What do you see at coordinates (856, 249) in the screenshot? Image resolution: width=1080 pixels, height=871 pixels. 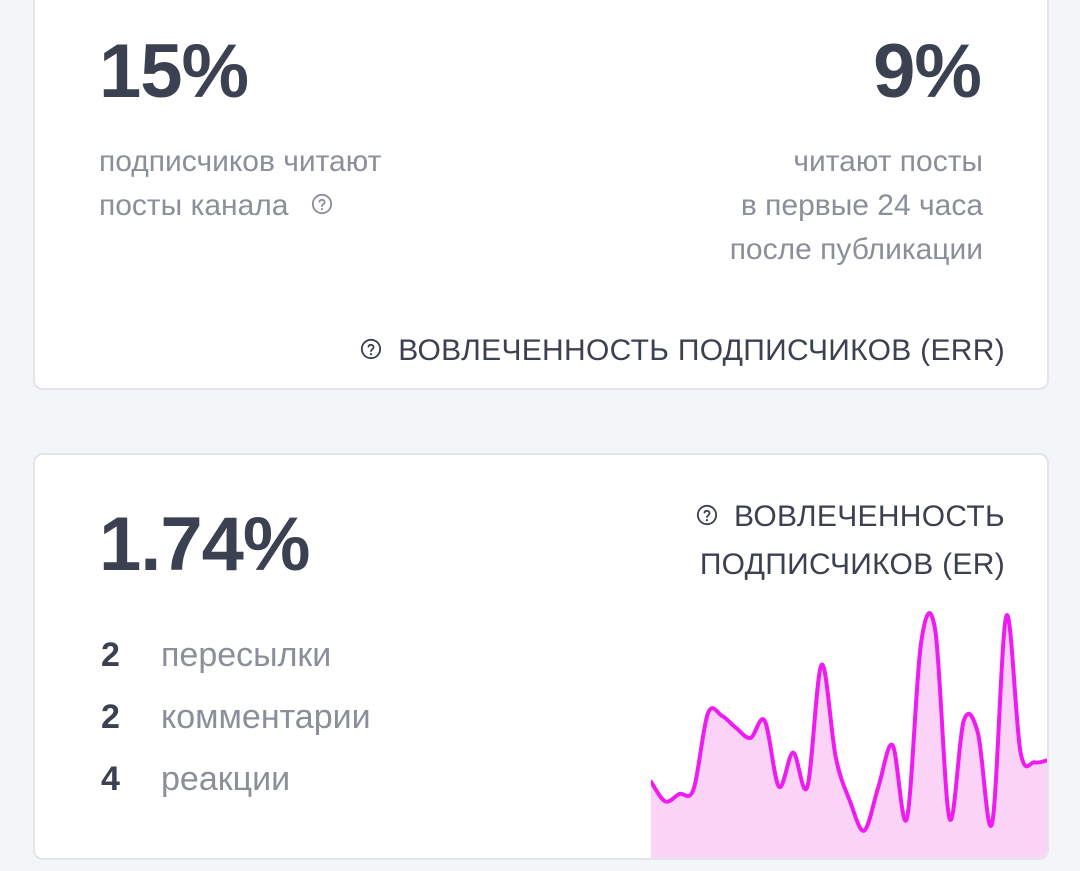 I see `first24-line3: после публикации` at bounding box center [856, 249].